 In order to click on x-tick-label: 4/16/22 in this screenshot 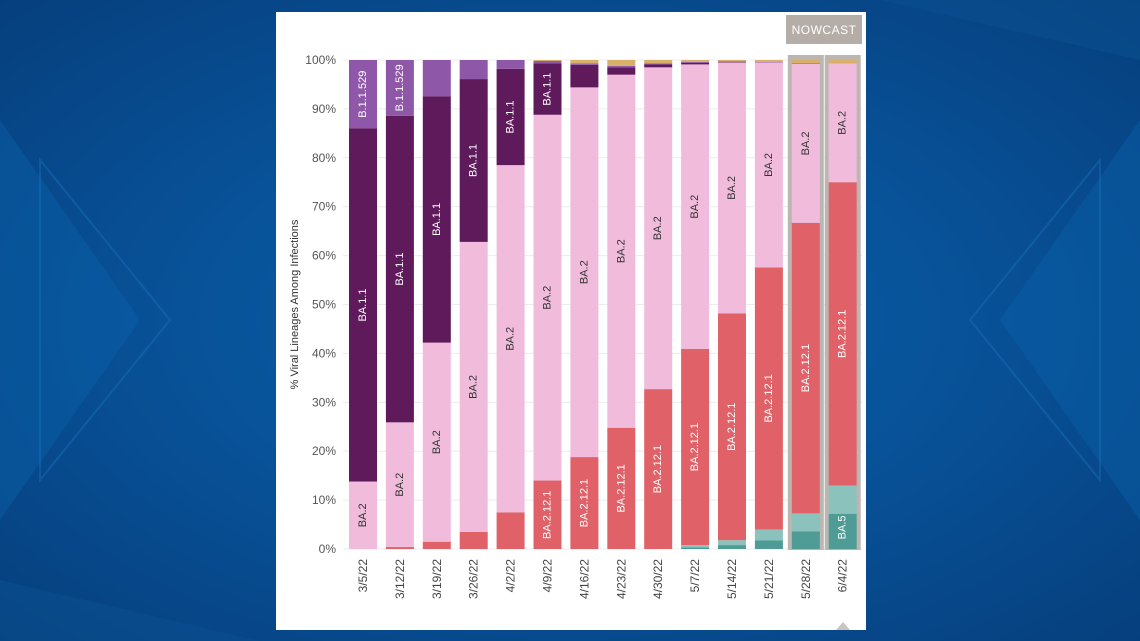, I will do `click(584, 579)`.